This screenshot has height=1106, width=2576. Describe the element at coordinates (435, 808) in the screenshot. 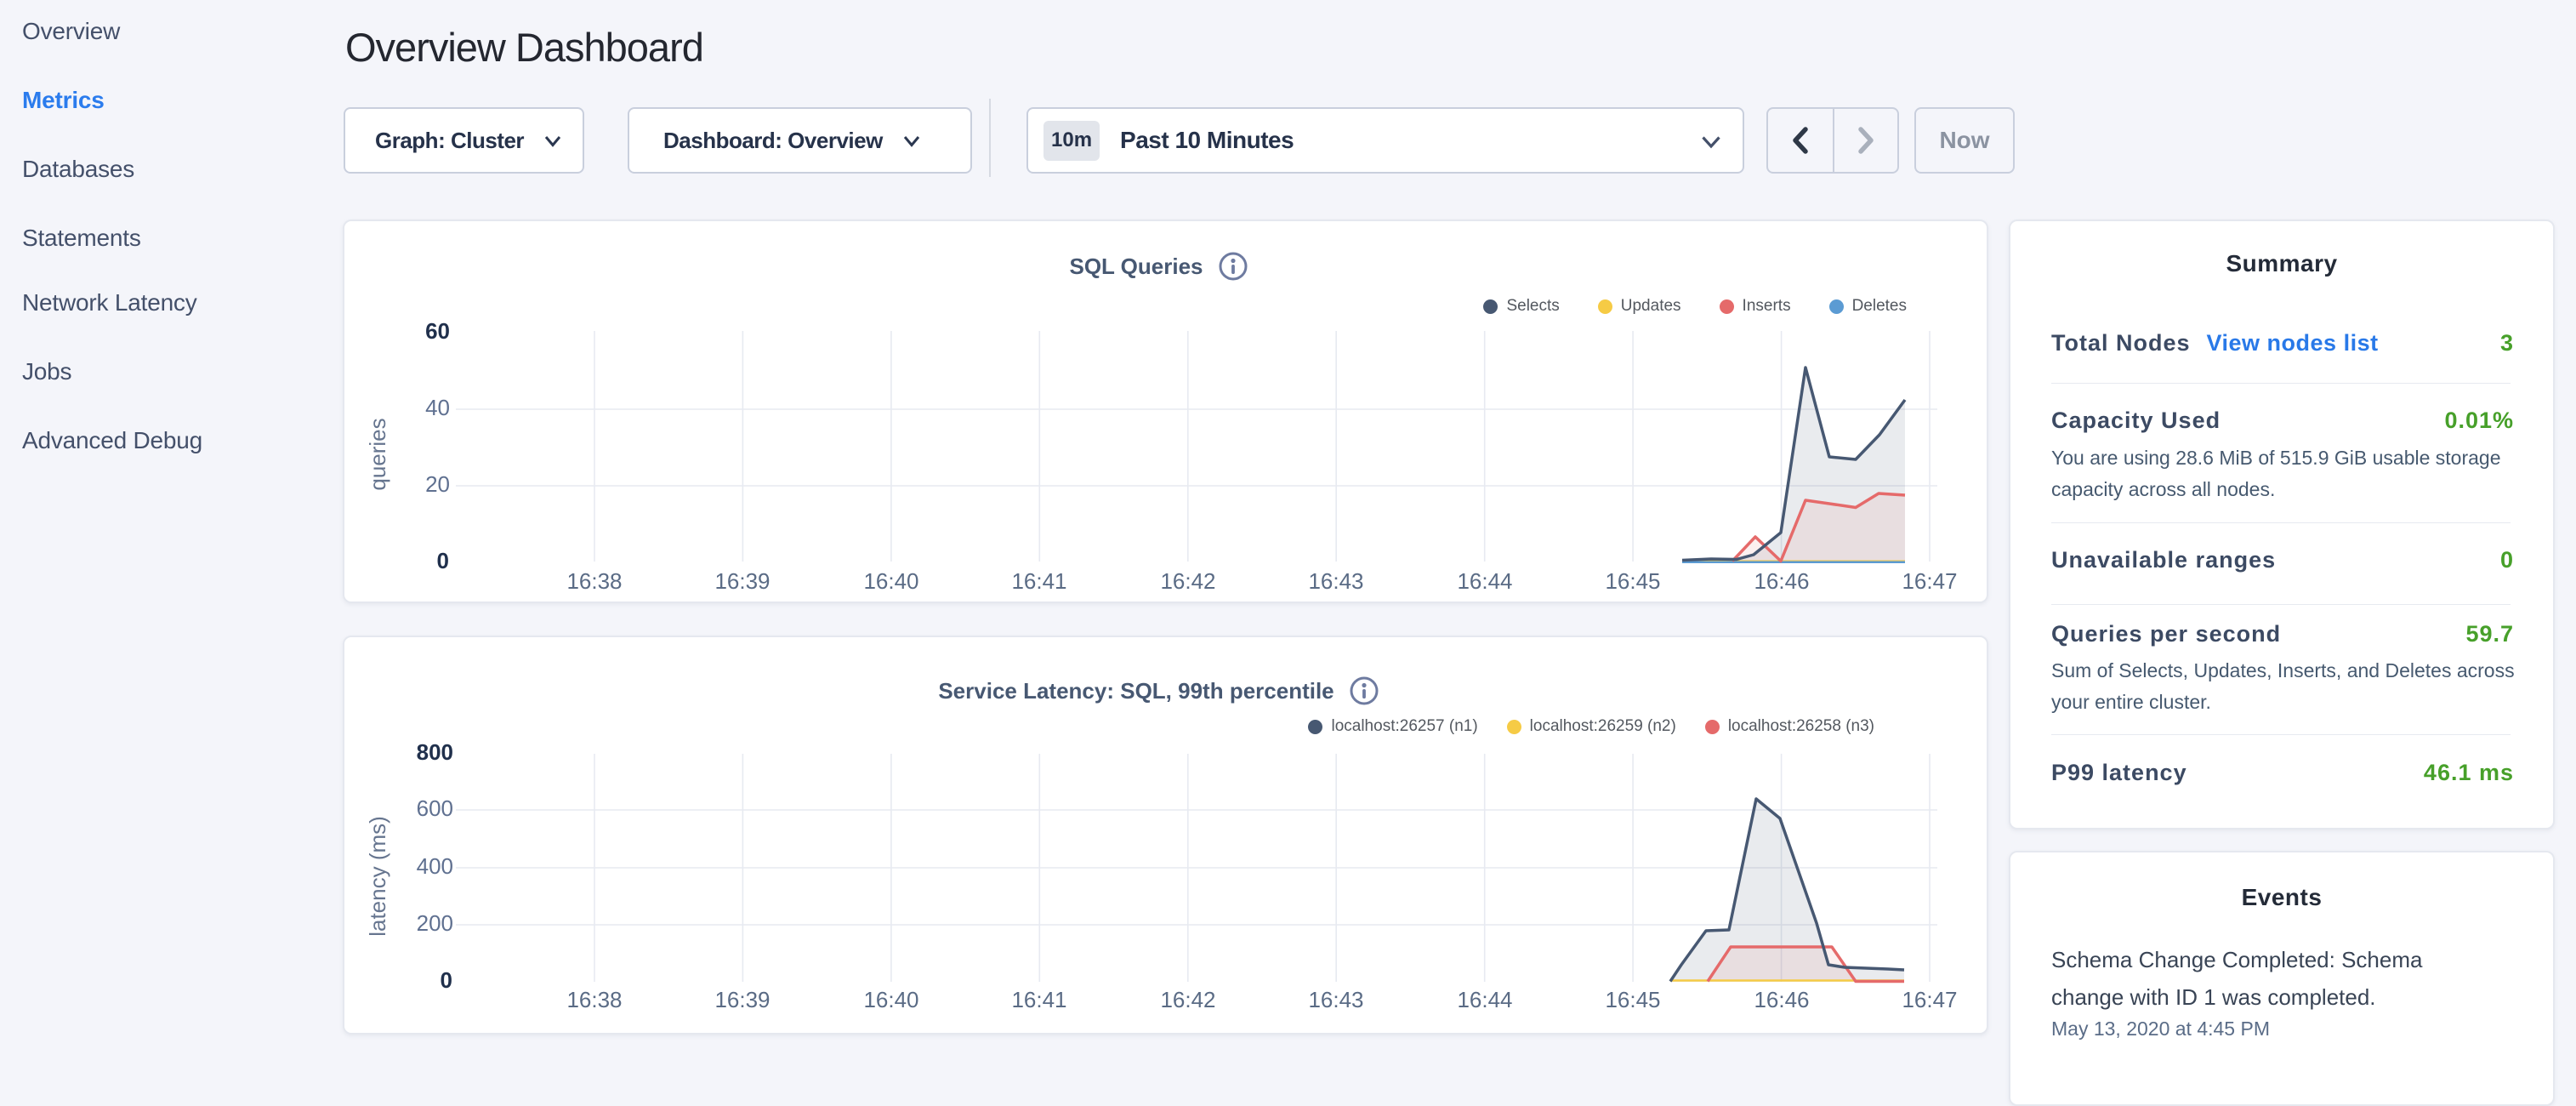

I see `svg-text: 600` at that location.